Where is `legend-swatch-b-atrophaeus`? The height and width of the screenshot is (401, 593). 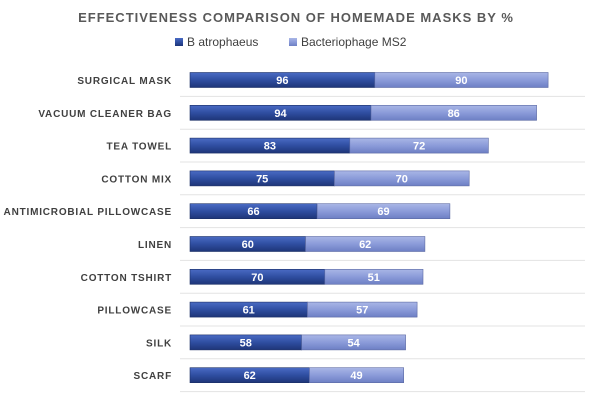
legend-swatch-b-atrophaeus is located at coordinates (179, 42).